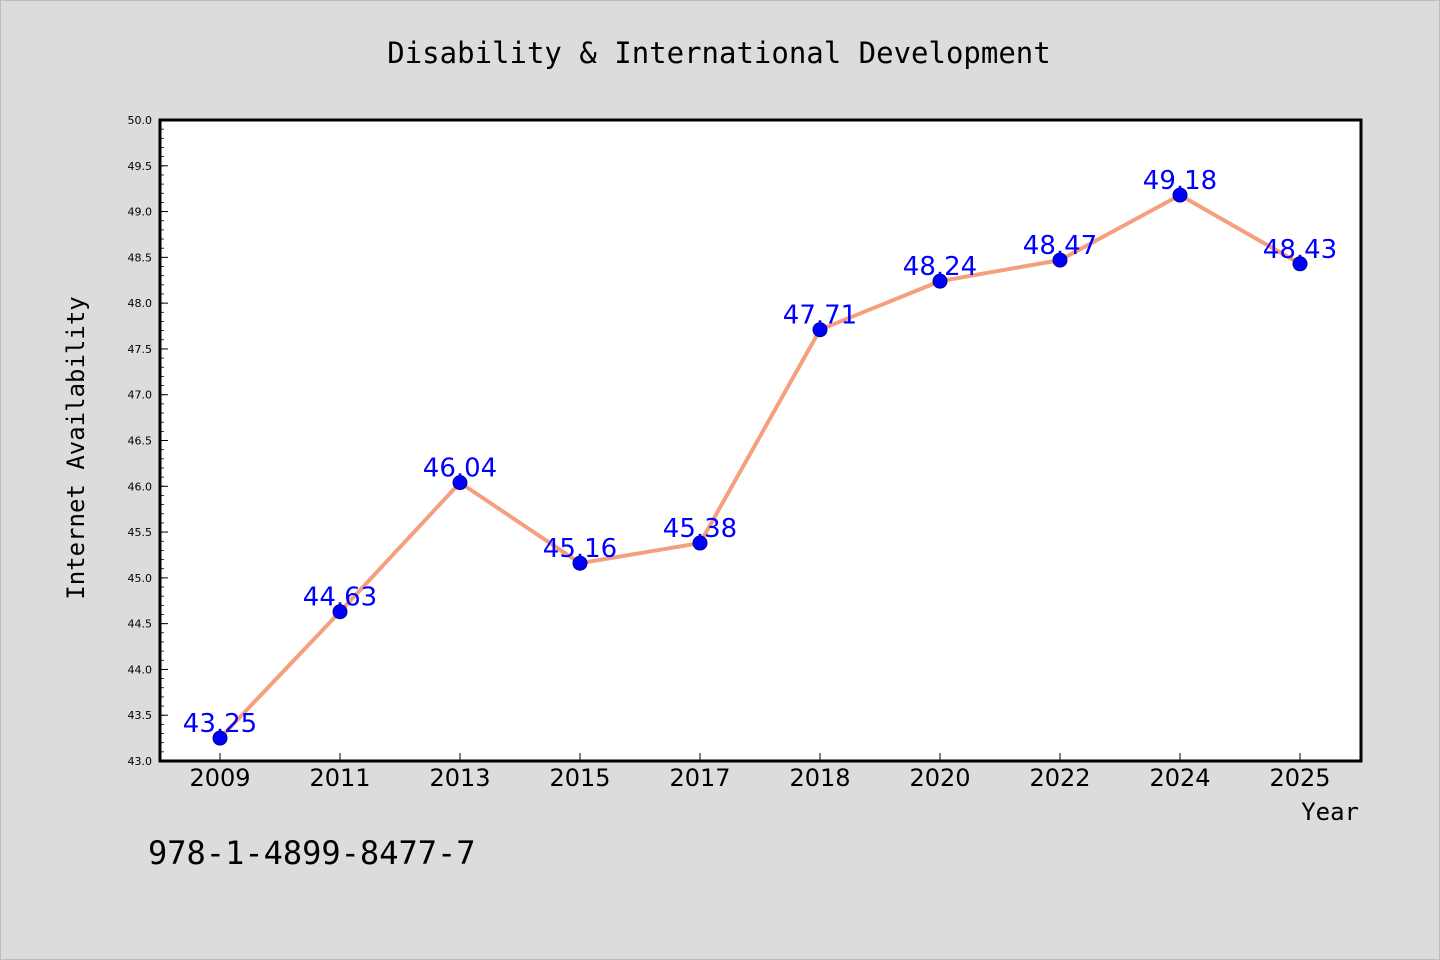  I want to click on x-tick-label: 2009, so click(219, 778).